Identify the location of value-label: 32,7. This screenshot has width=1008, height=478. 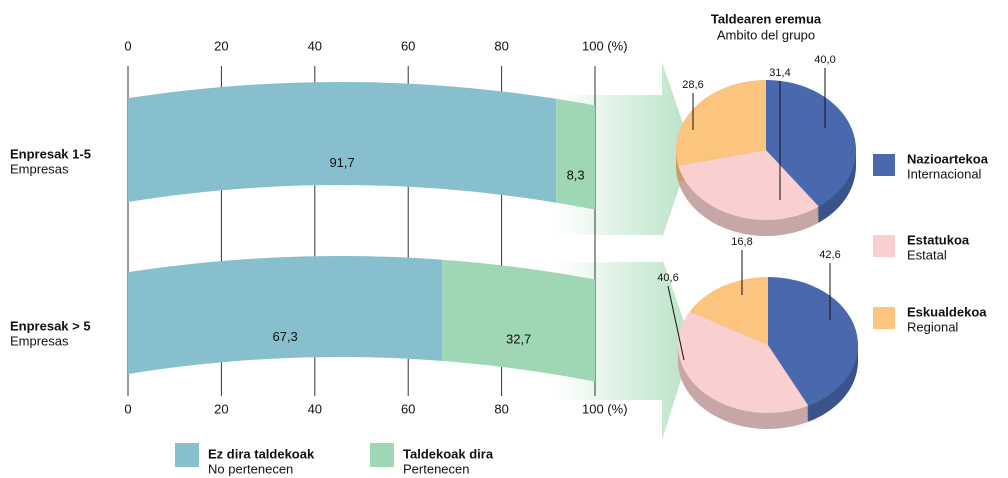
(518, 339).